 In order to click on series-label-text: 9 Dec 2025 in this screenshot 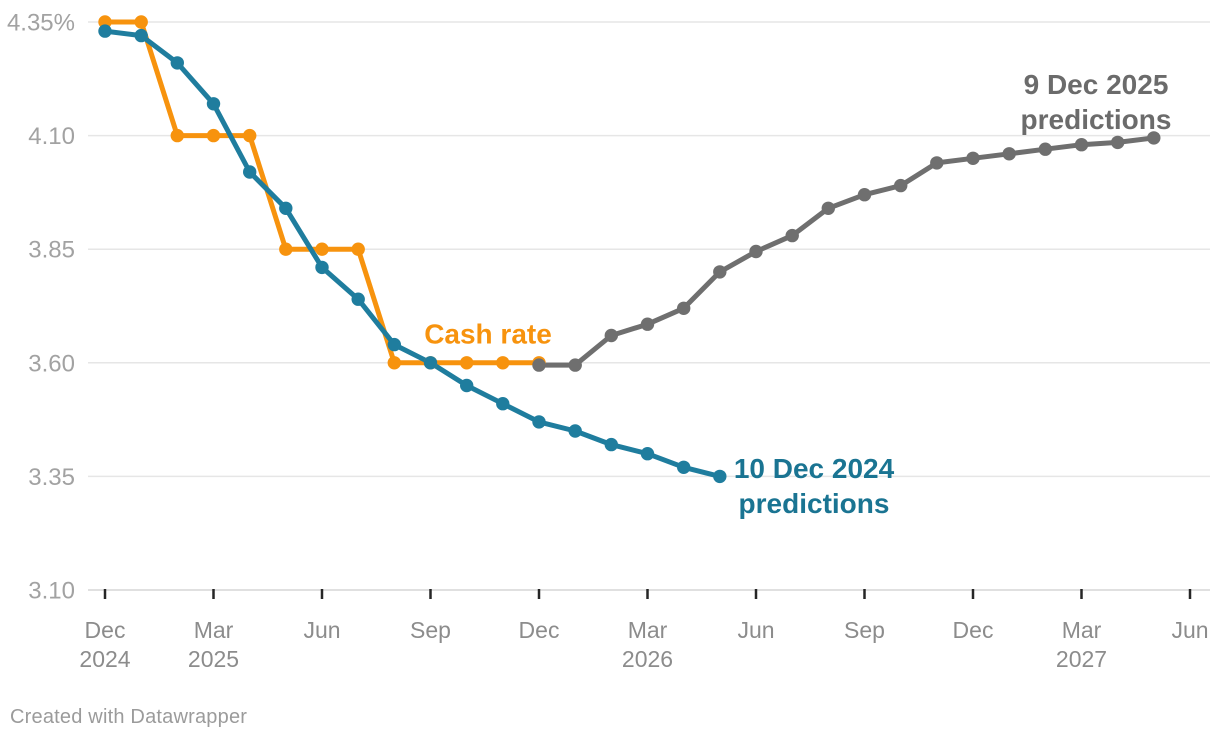, I will do `click(1096, 84)`.